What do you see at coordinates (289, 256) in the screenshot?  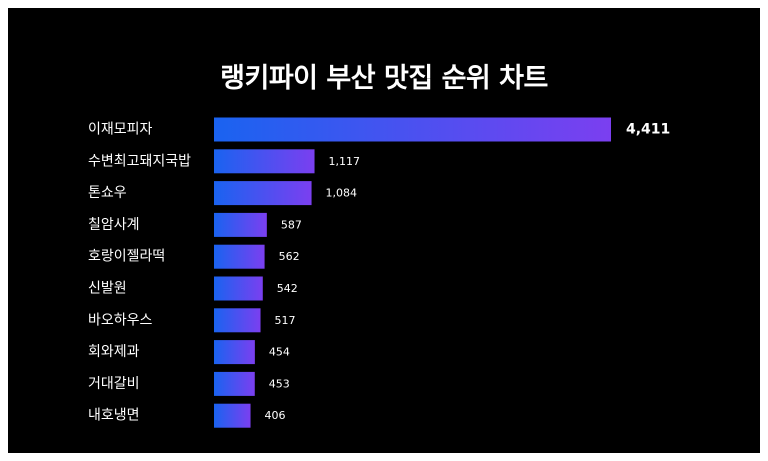 I see `value-label: 562` at bounding box center [289, 256].